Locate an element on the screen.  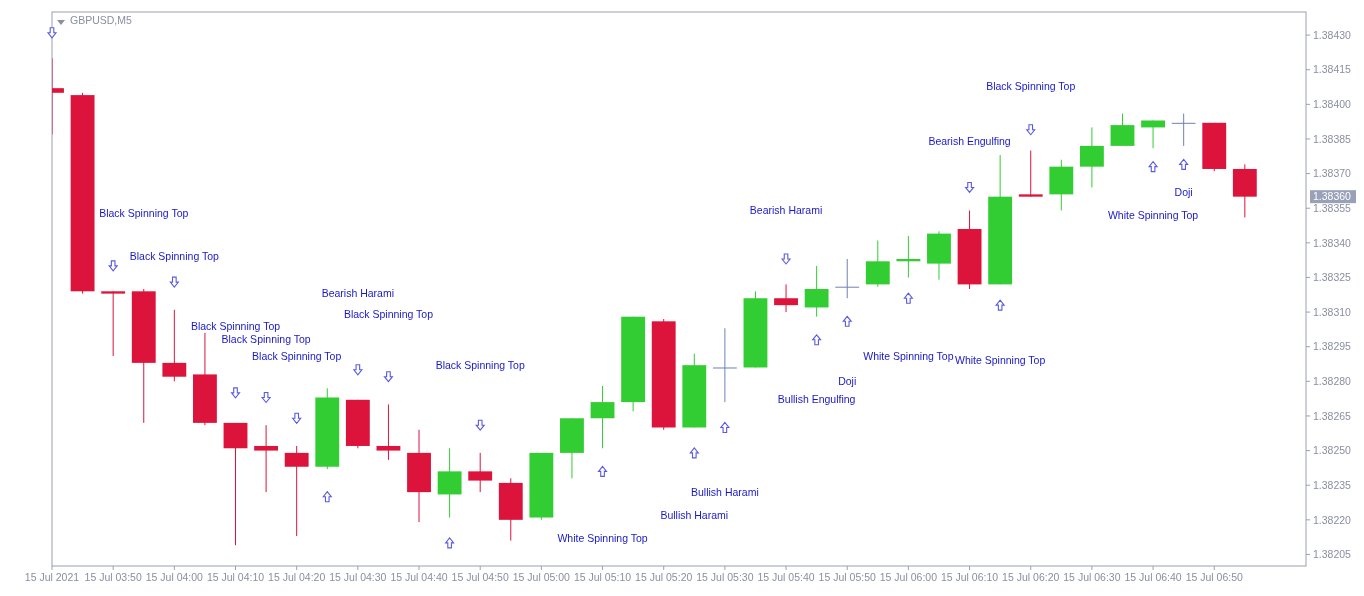
y-tick-label: 1.38400 is located at coordinates (1332, 104).